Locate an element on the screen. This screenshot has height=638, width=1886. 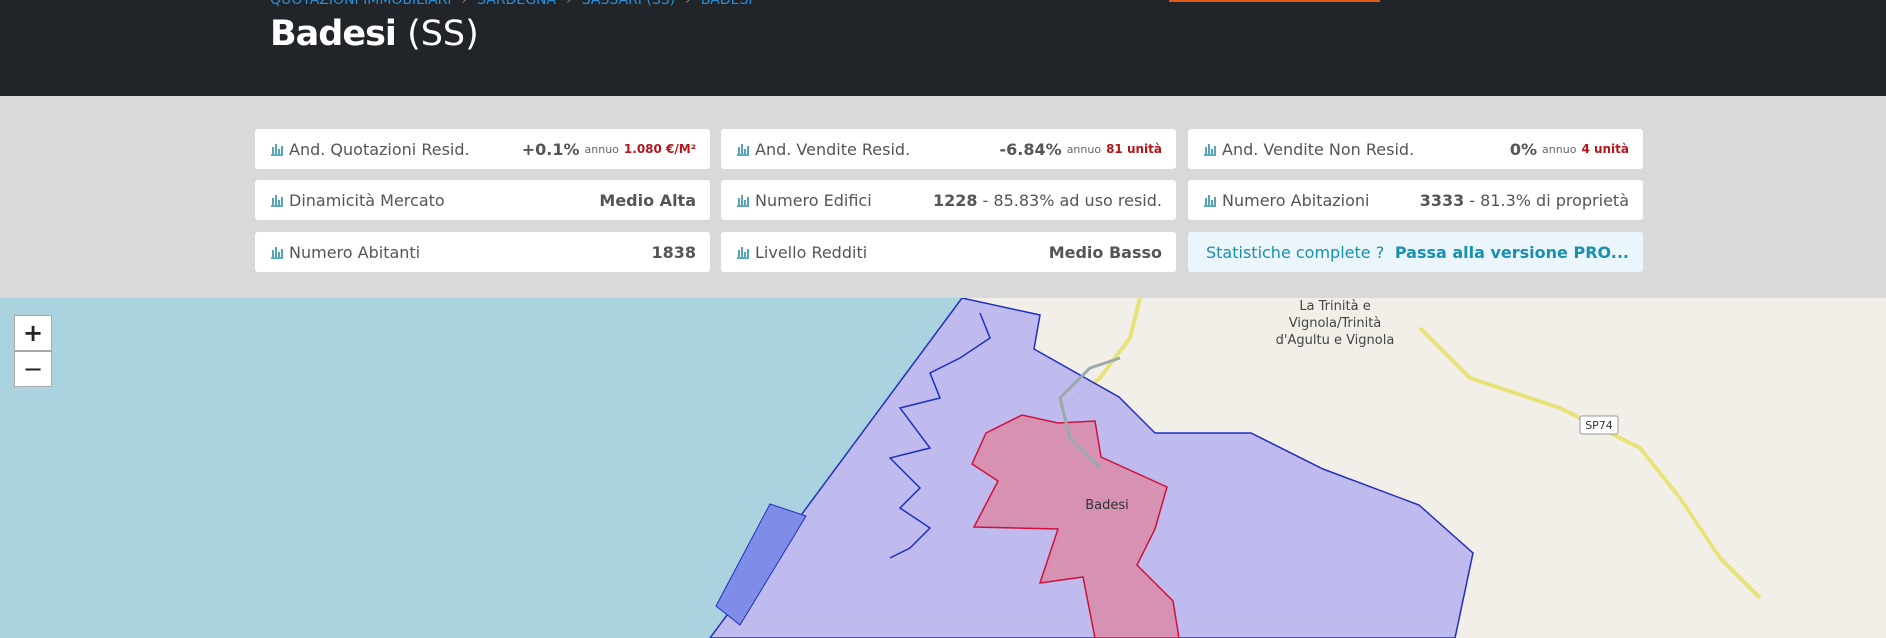
card-value: +0.1% is located at coordinates (550, 149).